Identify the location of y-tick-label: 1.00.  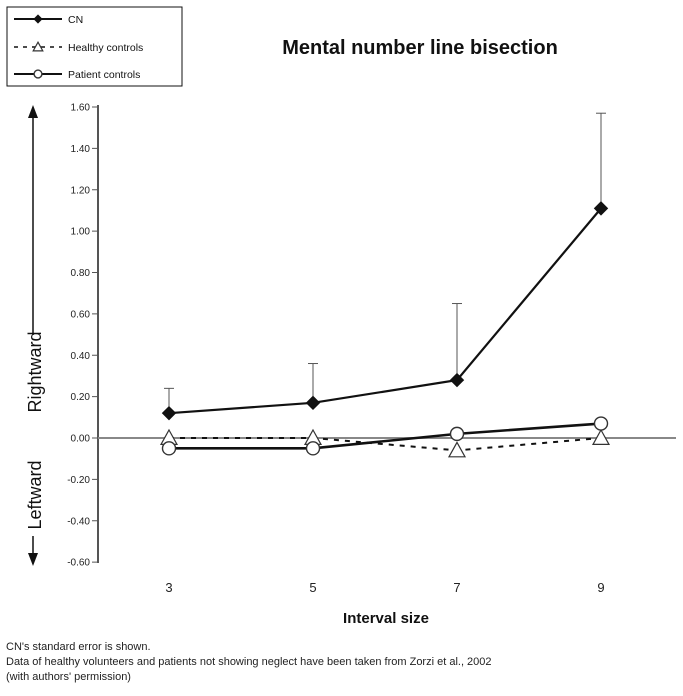
(81, 232).